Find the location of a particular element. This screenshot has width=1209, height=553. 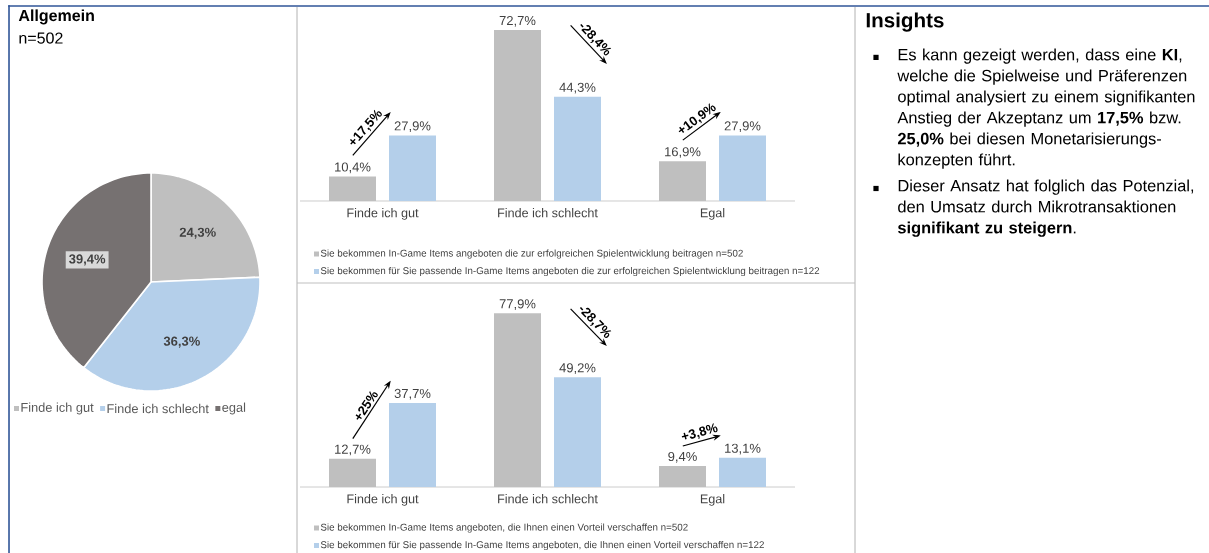

data-label: 10,4% is located at coordinates (353, 168).